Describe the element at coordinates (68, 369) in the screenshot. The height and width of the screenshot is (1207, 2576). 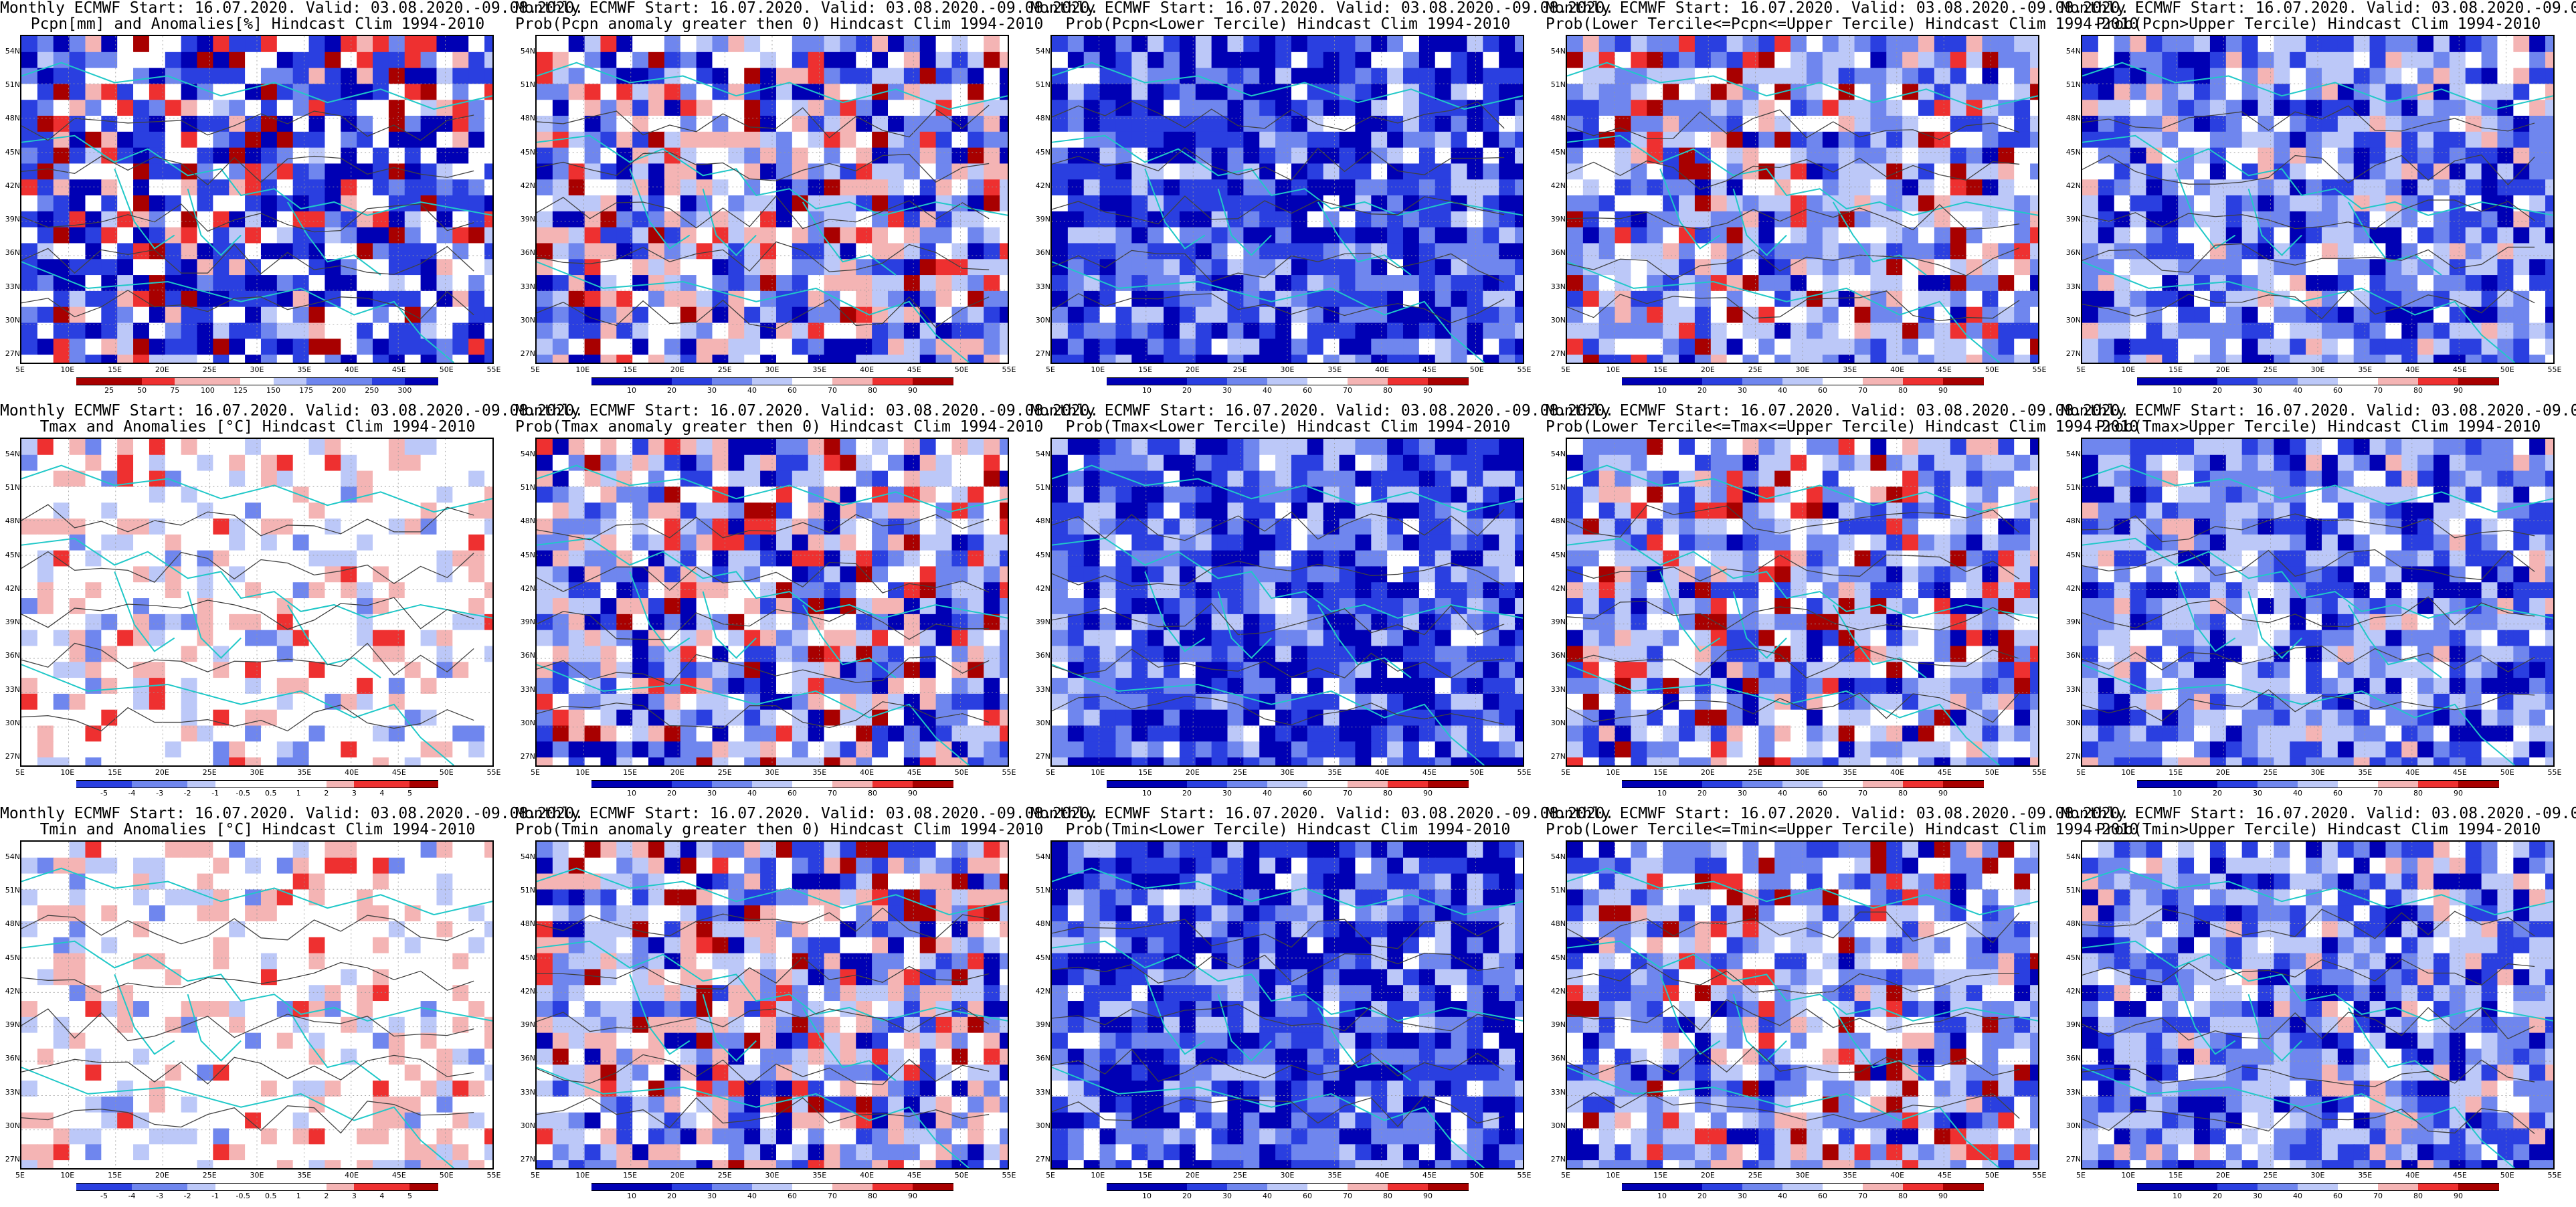
I see `longitude-label: 10E` at that location.